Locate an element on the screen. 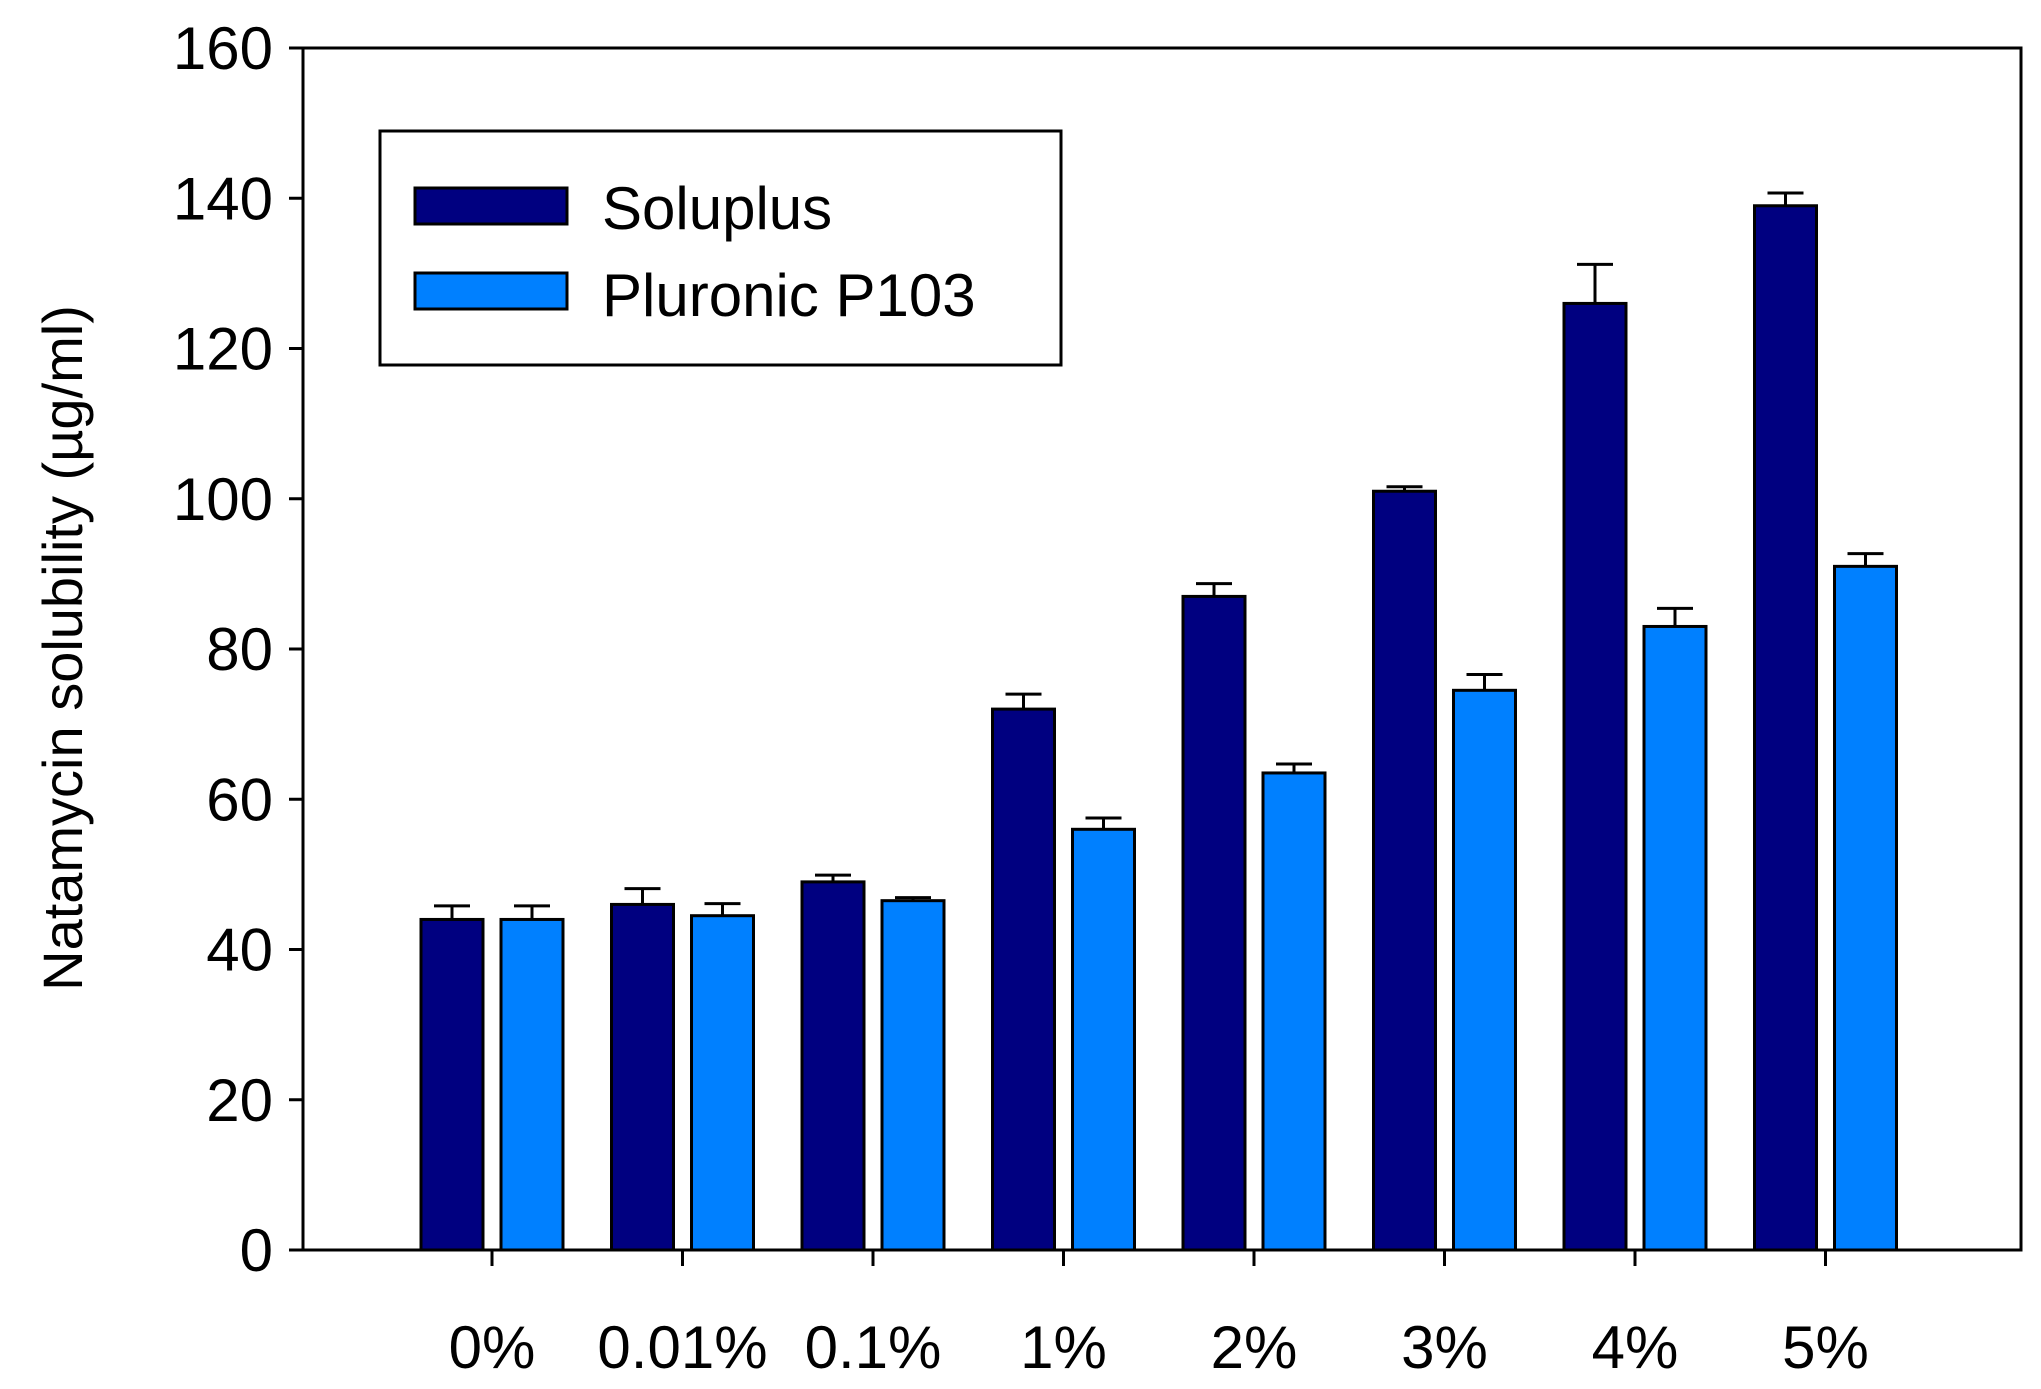 This screenshot has height=1389, width=2041. legend-label-soluplus: Soluplus is located at coordinates (717, 208).